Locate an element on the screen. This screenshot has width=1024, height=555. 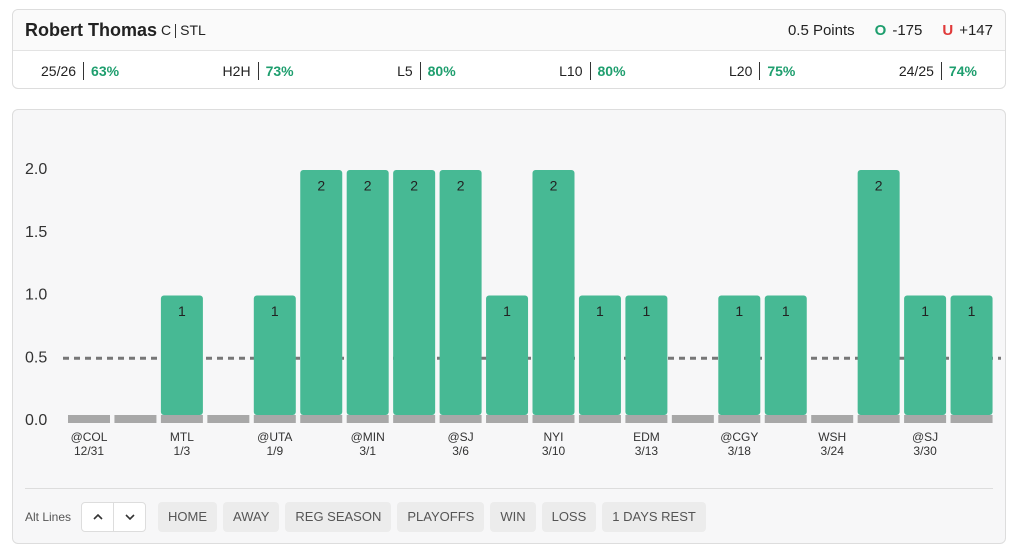
alt-lines-label: Alt Lines is located at coordinates (48, 517).